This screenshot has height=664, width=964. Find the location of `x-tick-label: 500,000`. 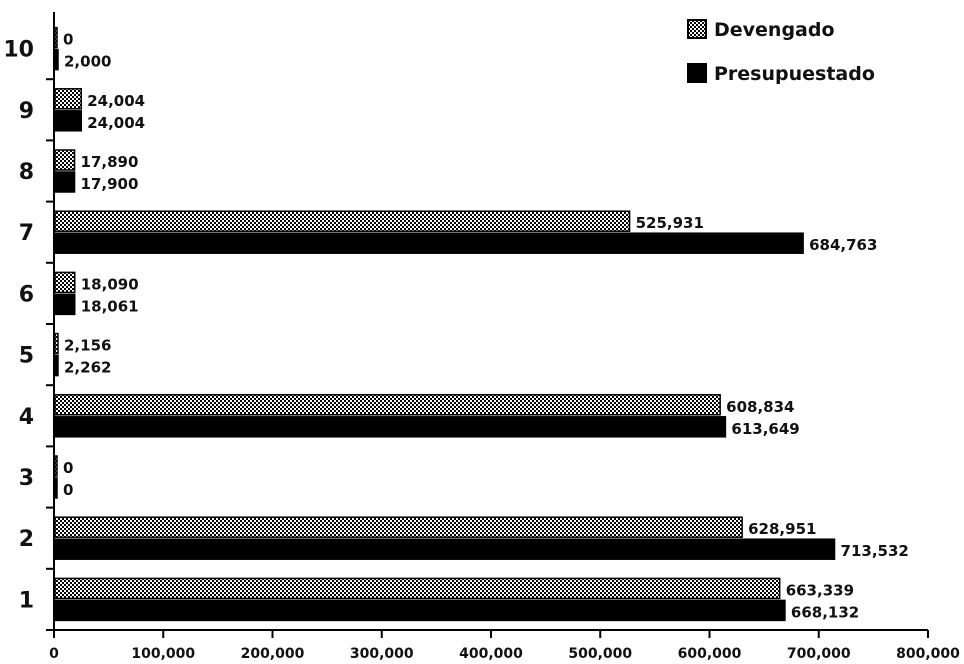

x-tick-label: 500,000 is located at coordinates (600, 654).